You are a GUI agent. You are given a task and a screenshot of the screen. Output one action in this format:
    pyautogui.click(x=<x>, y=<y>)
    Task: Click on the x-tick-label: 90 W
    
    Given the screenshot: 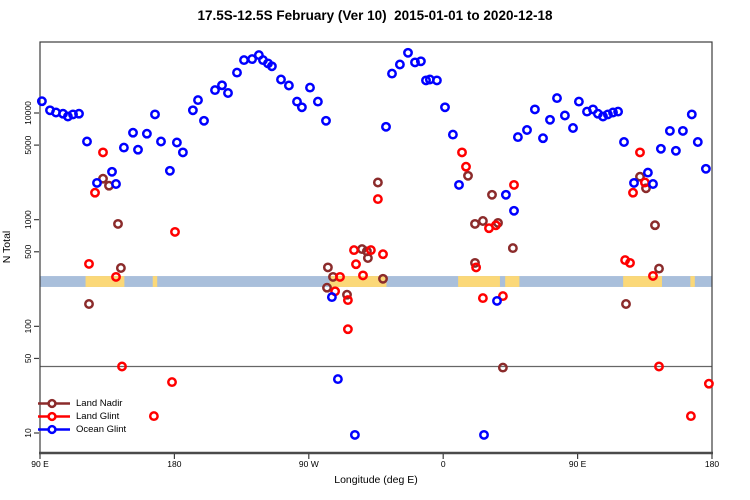 What is the action you would take?
    pyautogui.click(x=309, y=464)
    